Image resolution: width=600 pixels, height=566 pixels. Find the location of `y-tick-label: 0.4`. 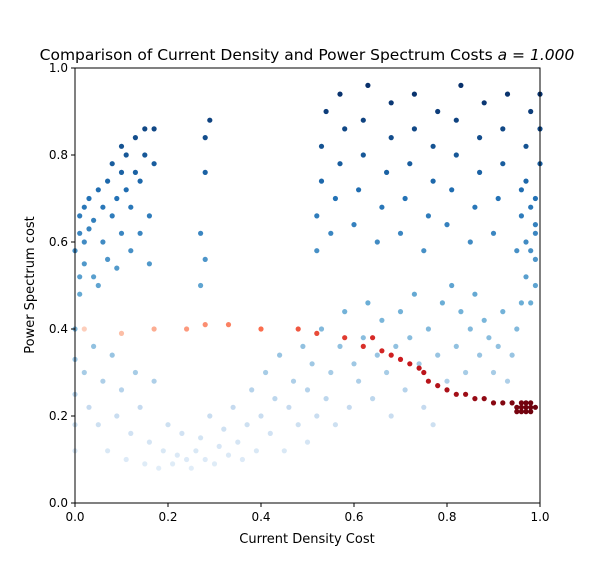

y-tick-label: 0.4 is located at coordinates (58, 329).